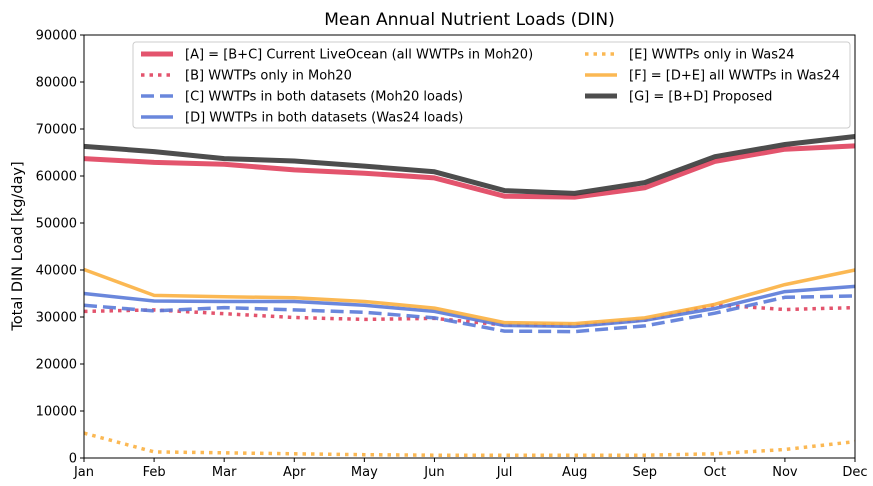  What do you see at coordinates (18, 246) in the screenshot?
I see `y-axis-title: Total DIN Load [kg/day]` at bounding box center [18, 246].